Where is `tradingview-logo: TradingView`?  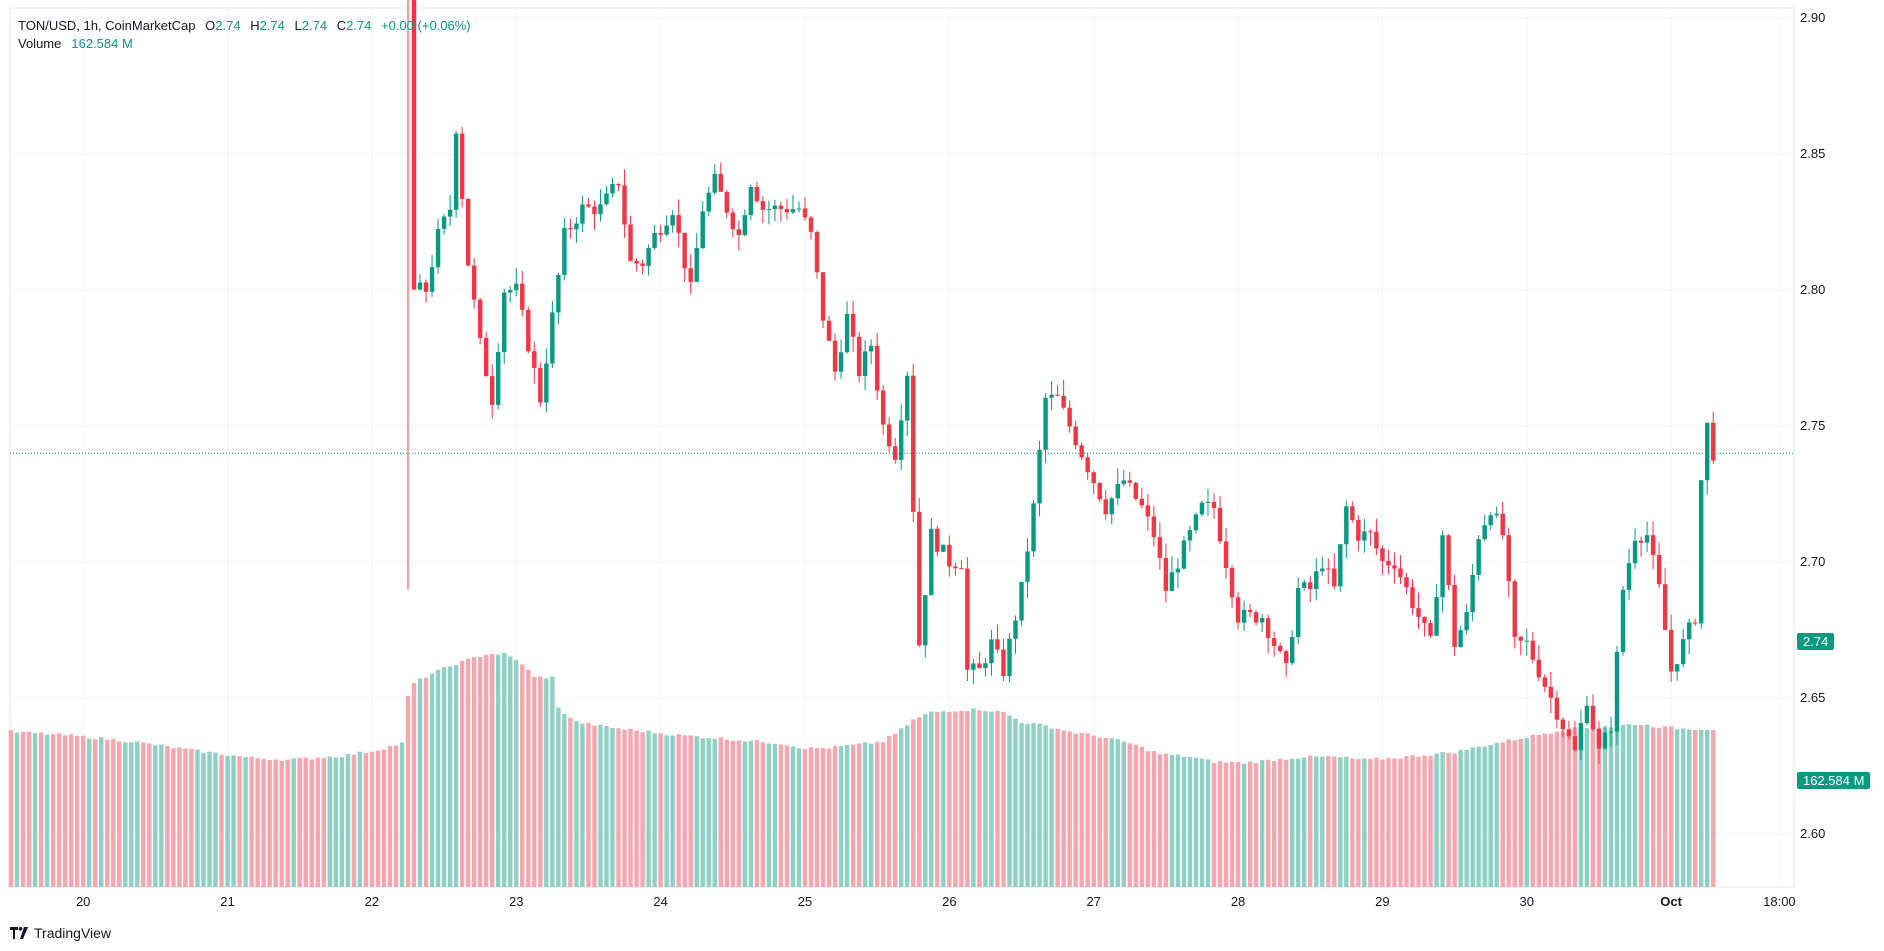
tradingview-logo: TradingView is located at coordinates (60, 933).